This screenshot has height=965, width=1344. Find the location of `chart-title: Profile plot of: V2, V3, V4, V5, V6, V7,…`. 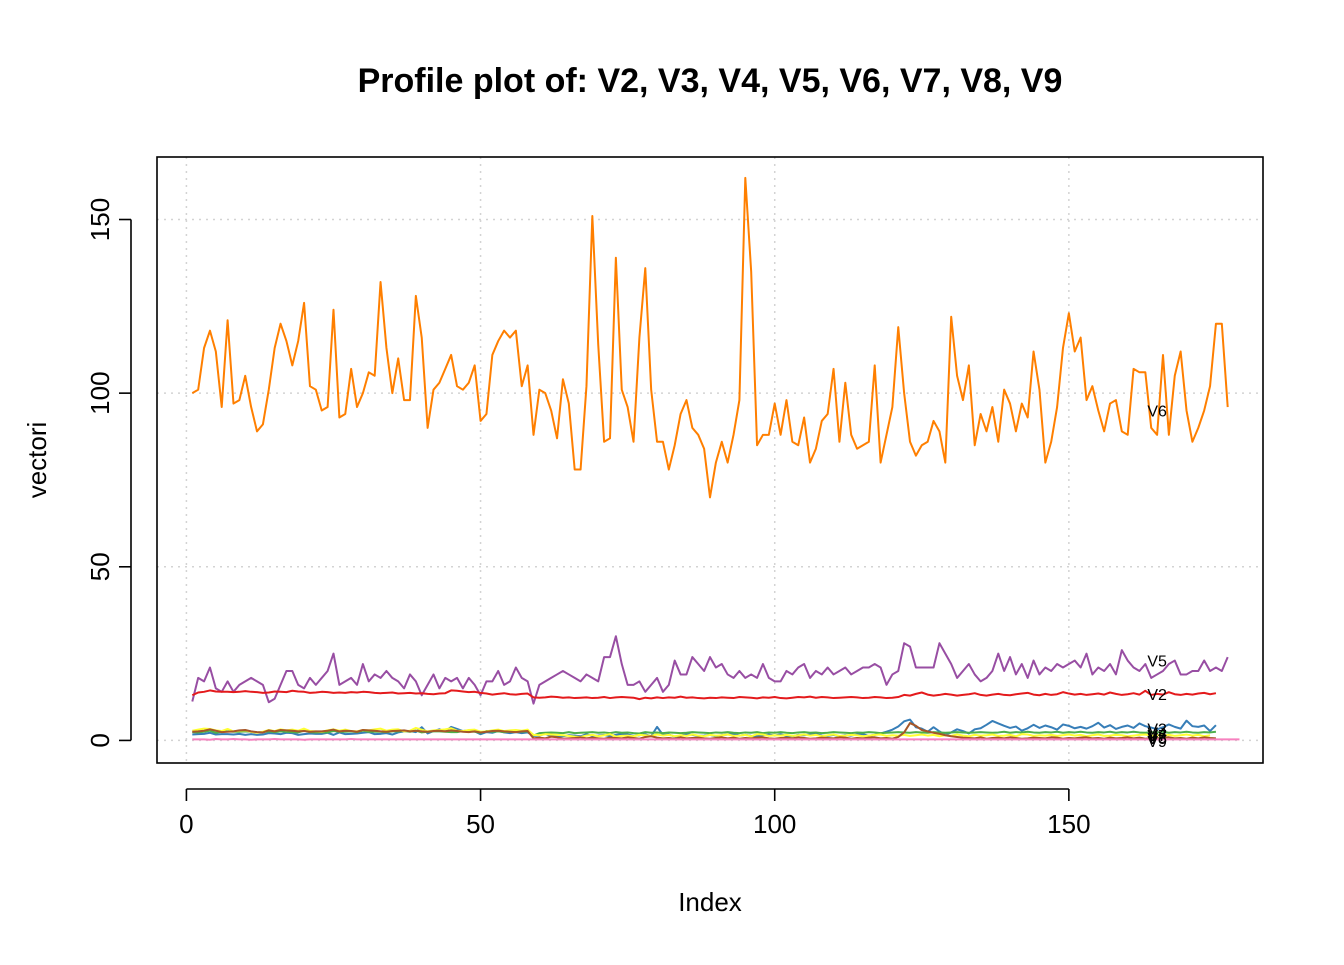

chart-title: Profile plot of: V2, V3, V4, V5, V6, V7,… is located at coordinates (710, 81).